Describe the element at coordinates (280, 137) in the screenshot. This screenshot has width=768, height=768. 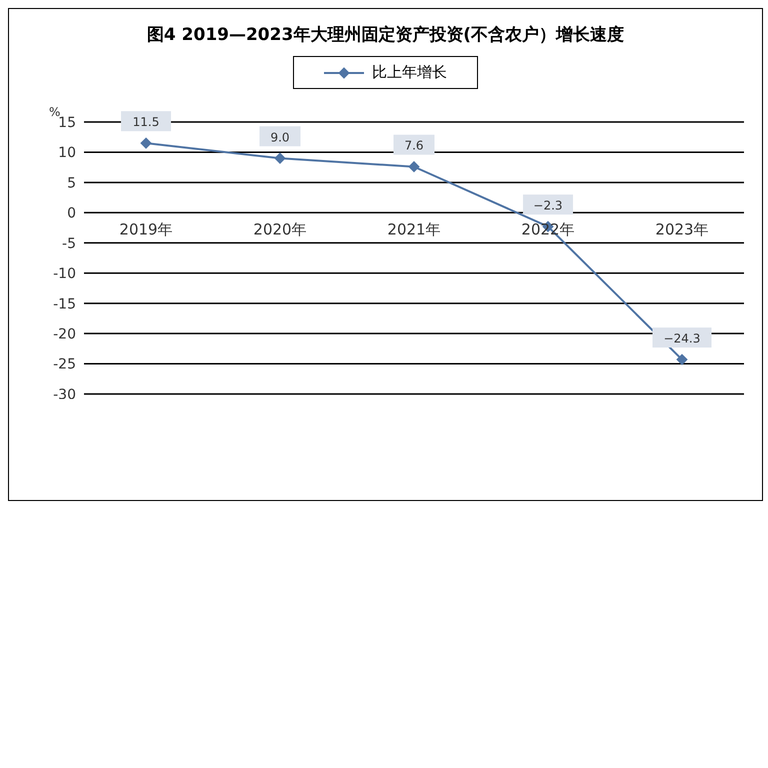
I see `data-label: 9.0` at that location.